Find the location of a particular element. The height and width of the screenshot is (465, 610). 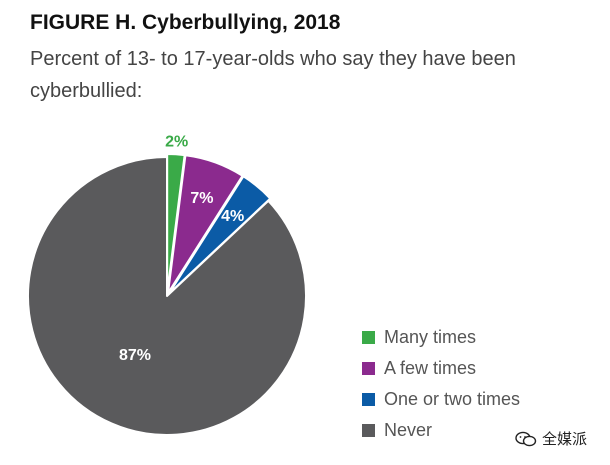

pie-slice-one-or-two-times is located at coordinates (219, 235).